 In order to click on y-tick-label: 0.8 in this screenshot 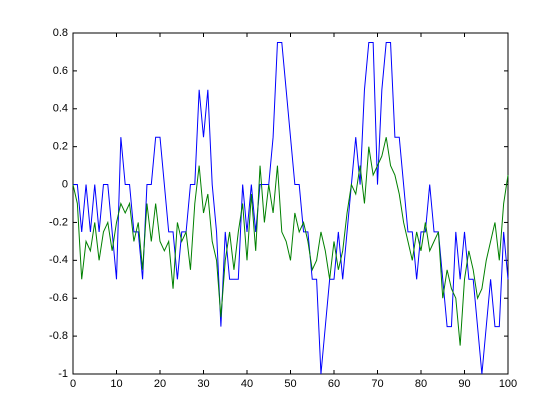, I will do `click(60, 33)`.